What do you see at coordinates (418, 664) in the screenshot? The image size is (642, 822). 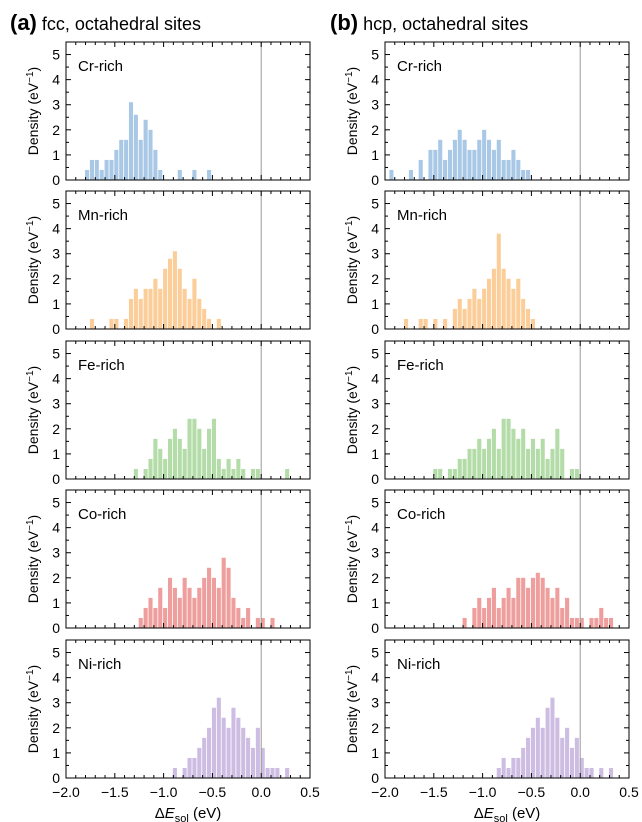 I see `subplot-label-b-ni: Ni-rich` at bounding box center [418, 664].